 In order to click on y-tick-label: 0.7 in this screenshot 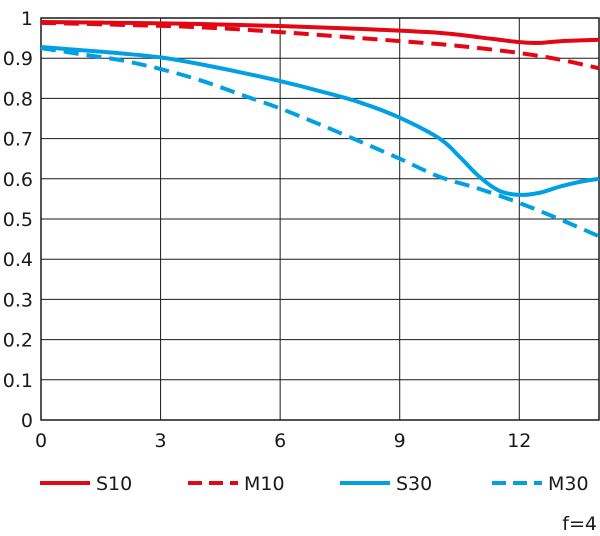, I will do `click(18, 140)`.